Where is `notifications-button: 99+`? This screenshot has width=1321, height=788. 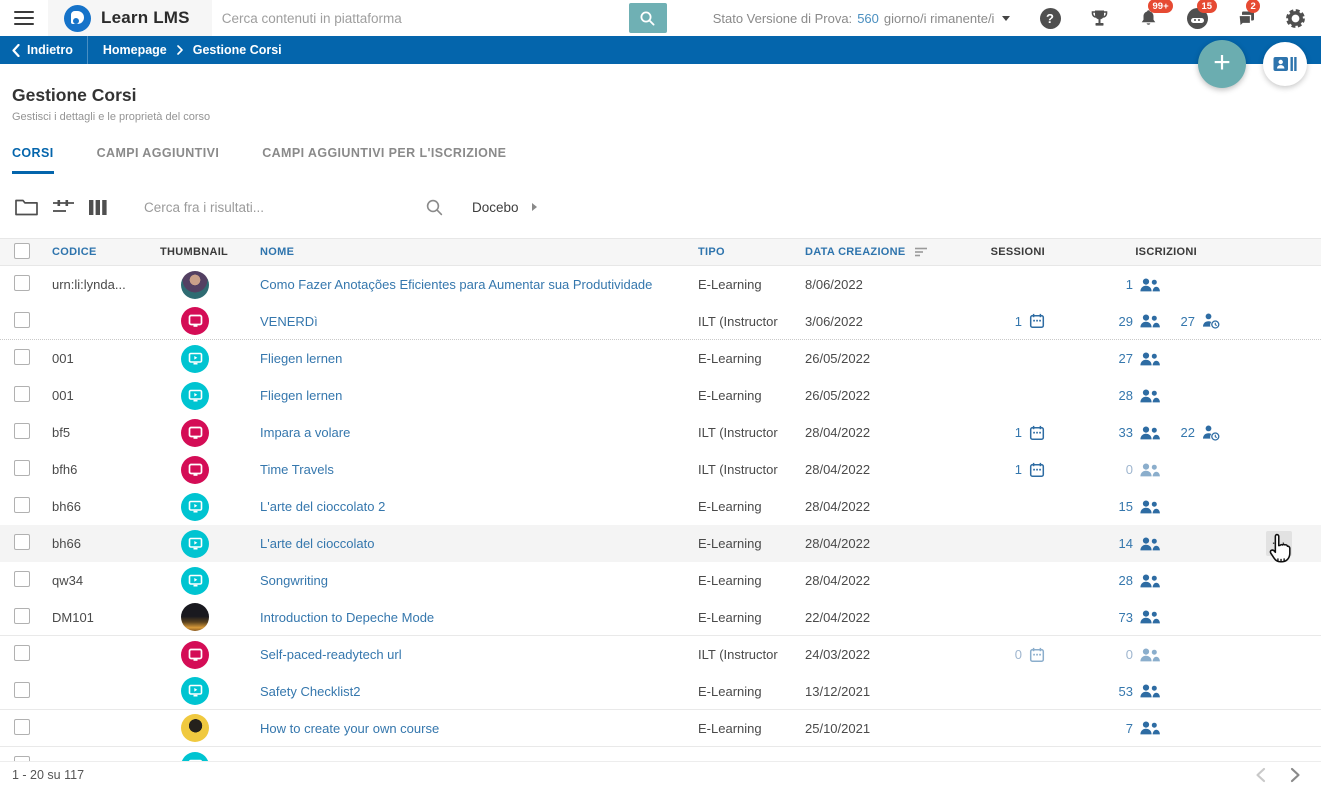 notifications-button: 99+ is located at coordinates (1155, 15).